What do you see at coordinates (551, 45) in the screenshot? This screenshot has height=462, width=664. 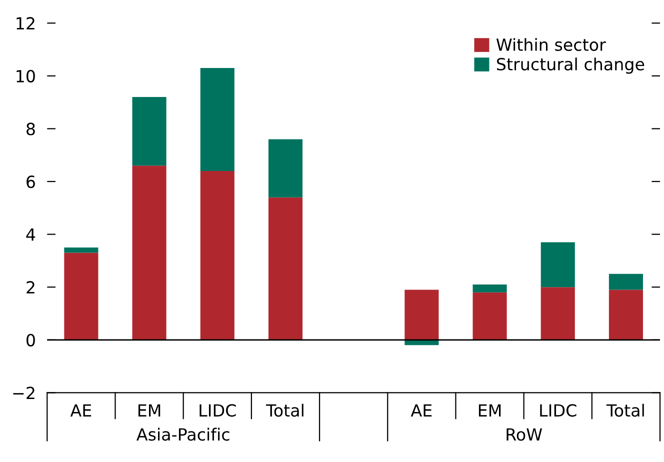 I see `legend-label: Within sector` at bounding box center [551, 45].